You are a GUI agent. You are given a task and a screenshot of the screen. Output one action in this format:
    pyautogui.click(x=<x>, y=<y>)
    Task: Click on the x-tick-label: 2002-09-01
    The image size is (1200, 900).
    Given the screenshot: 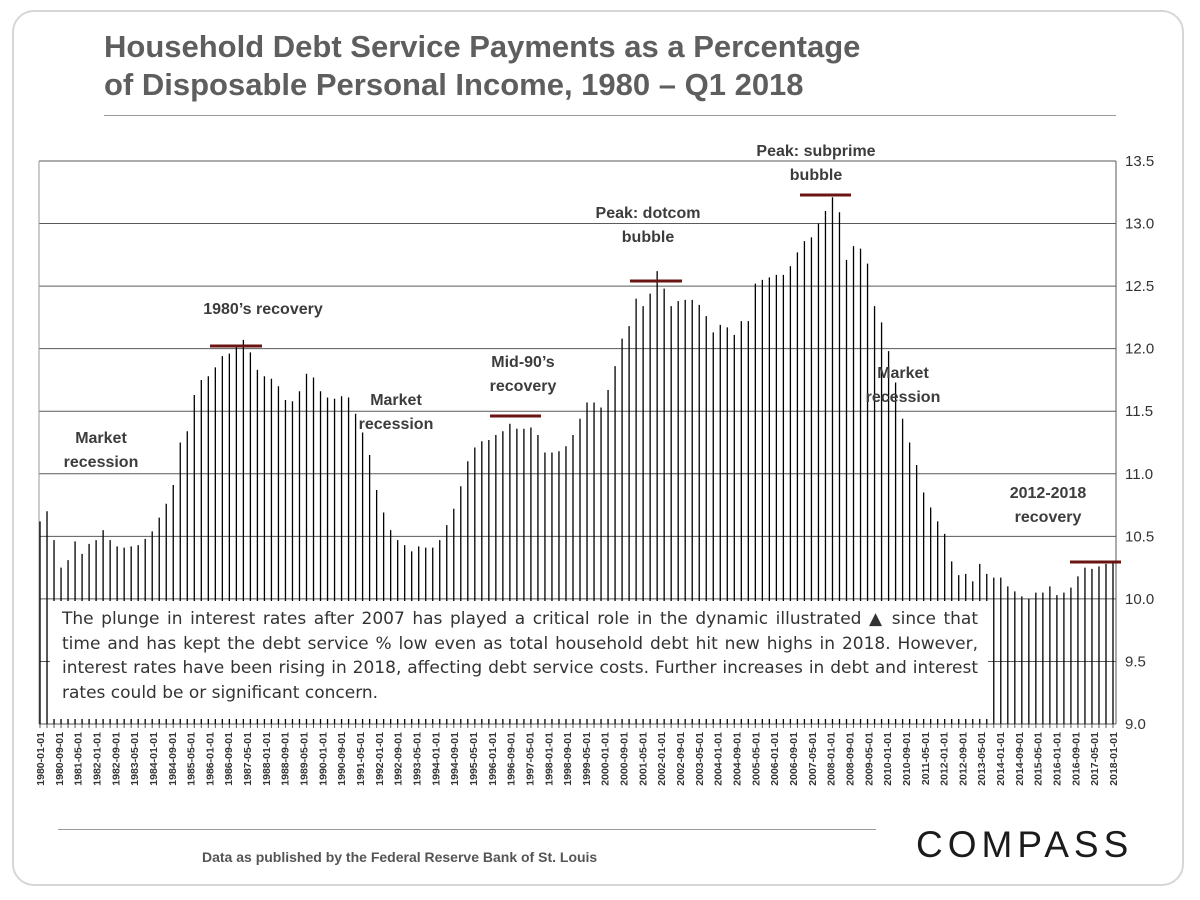 What is the action you would take?
    pyautogui.click(x=681, y=759)
    